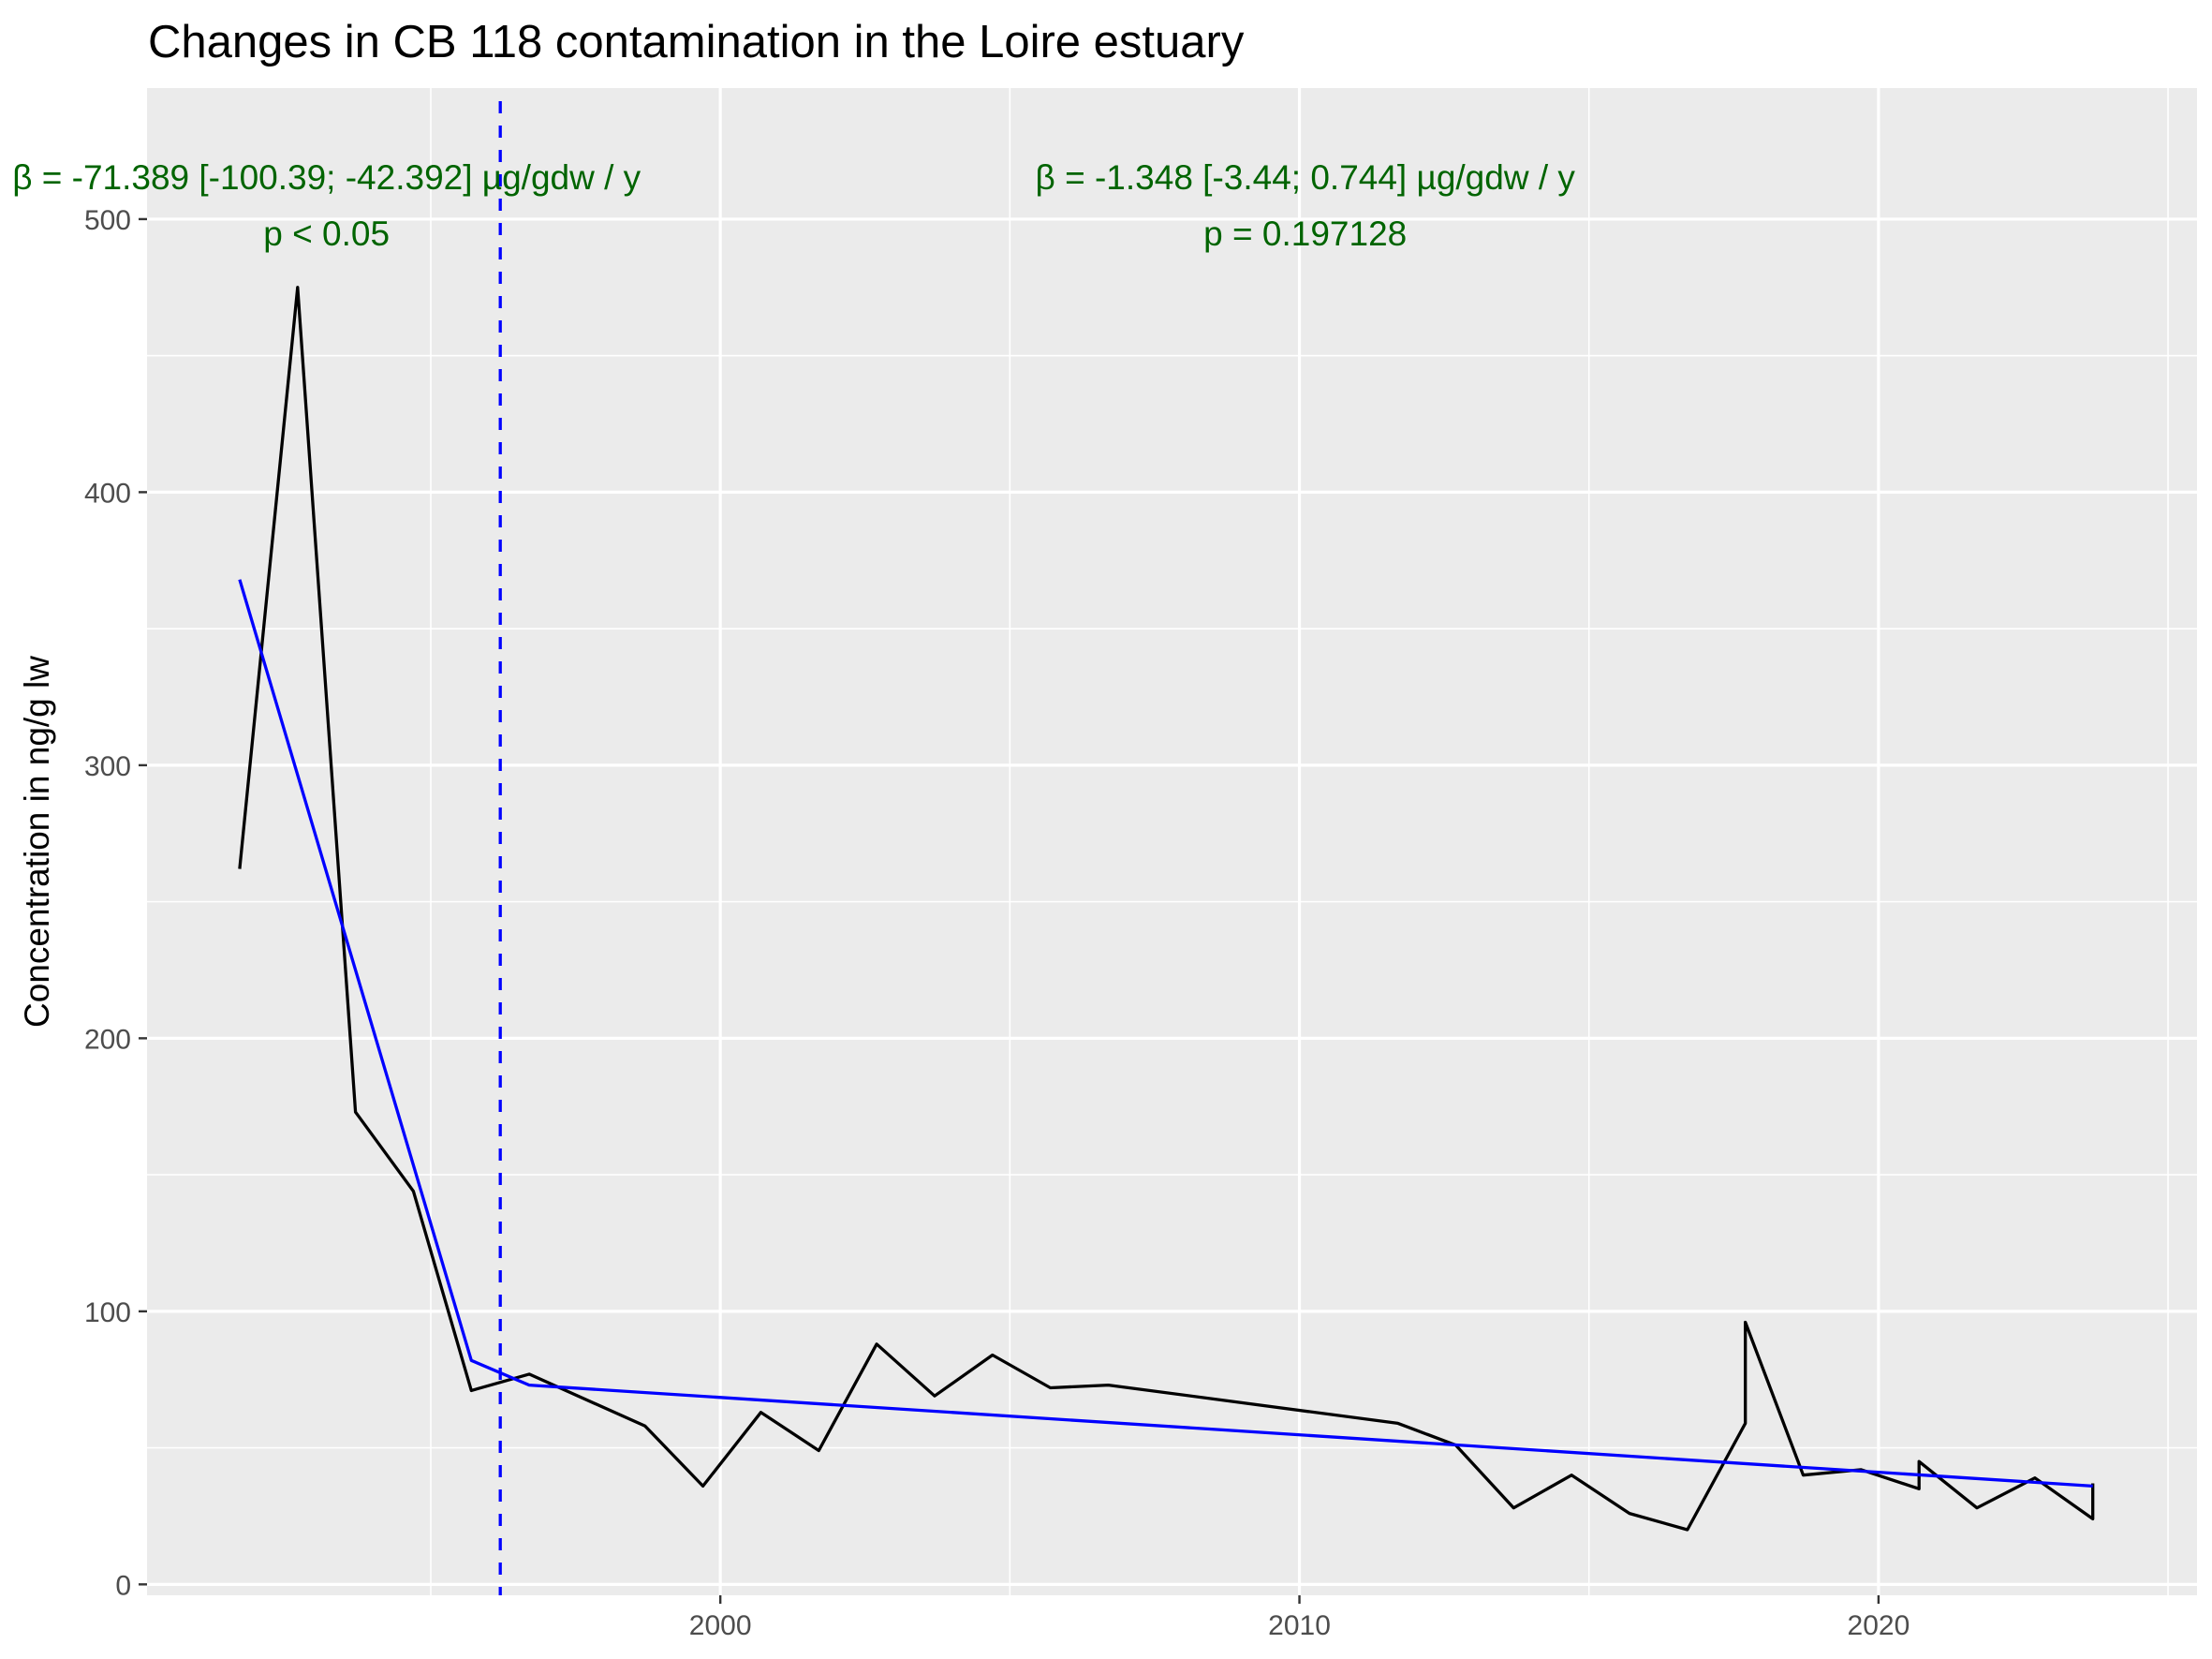 This screenshot has width=2212, height=1659. Describe the element at coordinates (720, 1626) in the screenshot. I see `x-tick-label: 2000` at that location.